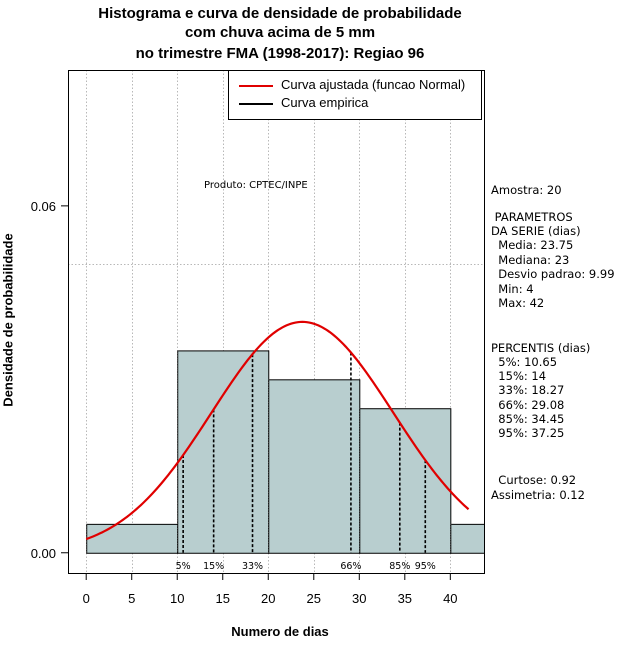 This screenshot has height=660, width=640. Describe the element at coordinates (425, 566) in the screenshot. I see `percentile-label: 95%` at that location.